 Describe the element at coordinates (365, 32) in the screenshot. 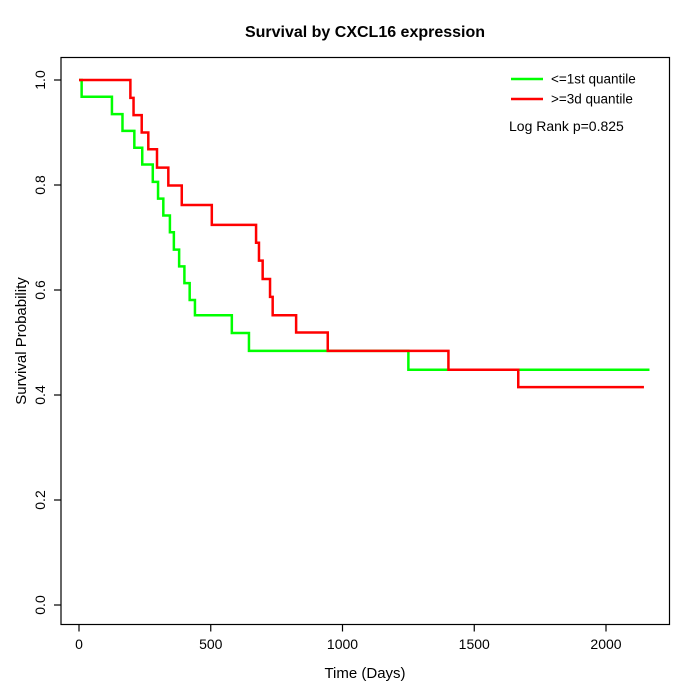

I see `chart-title: Survival by CXCL16 expression` at that location.